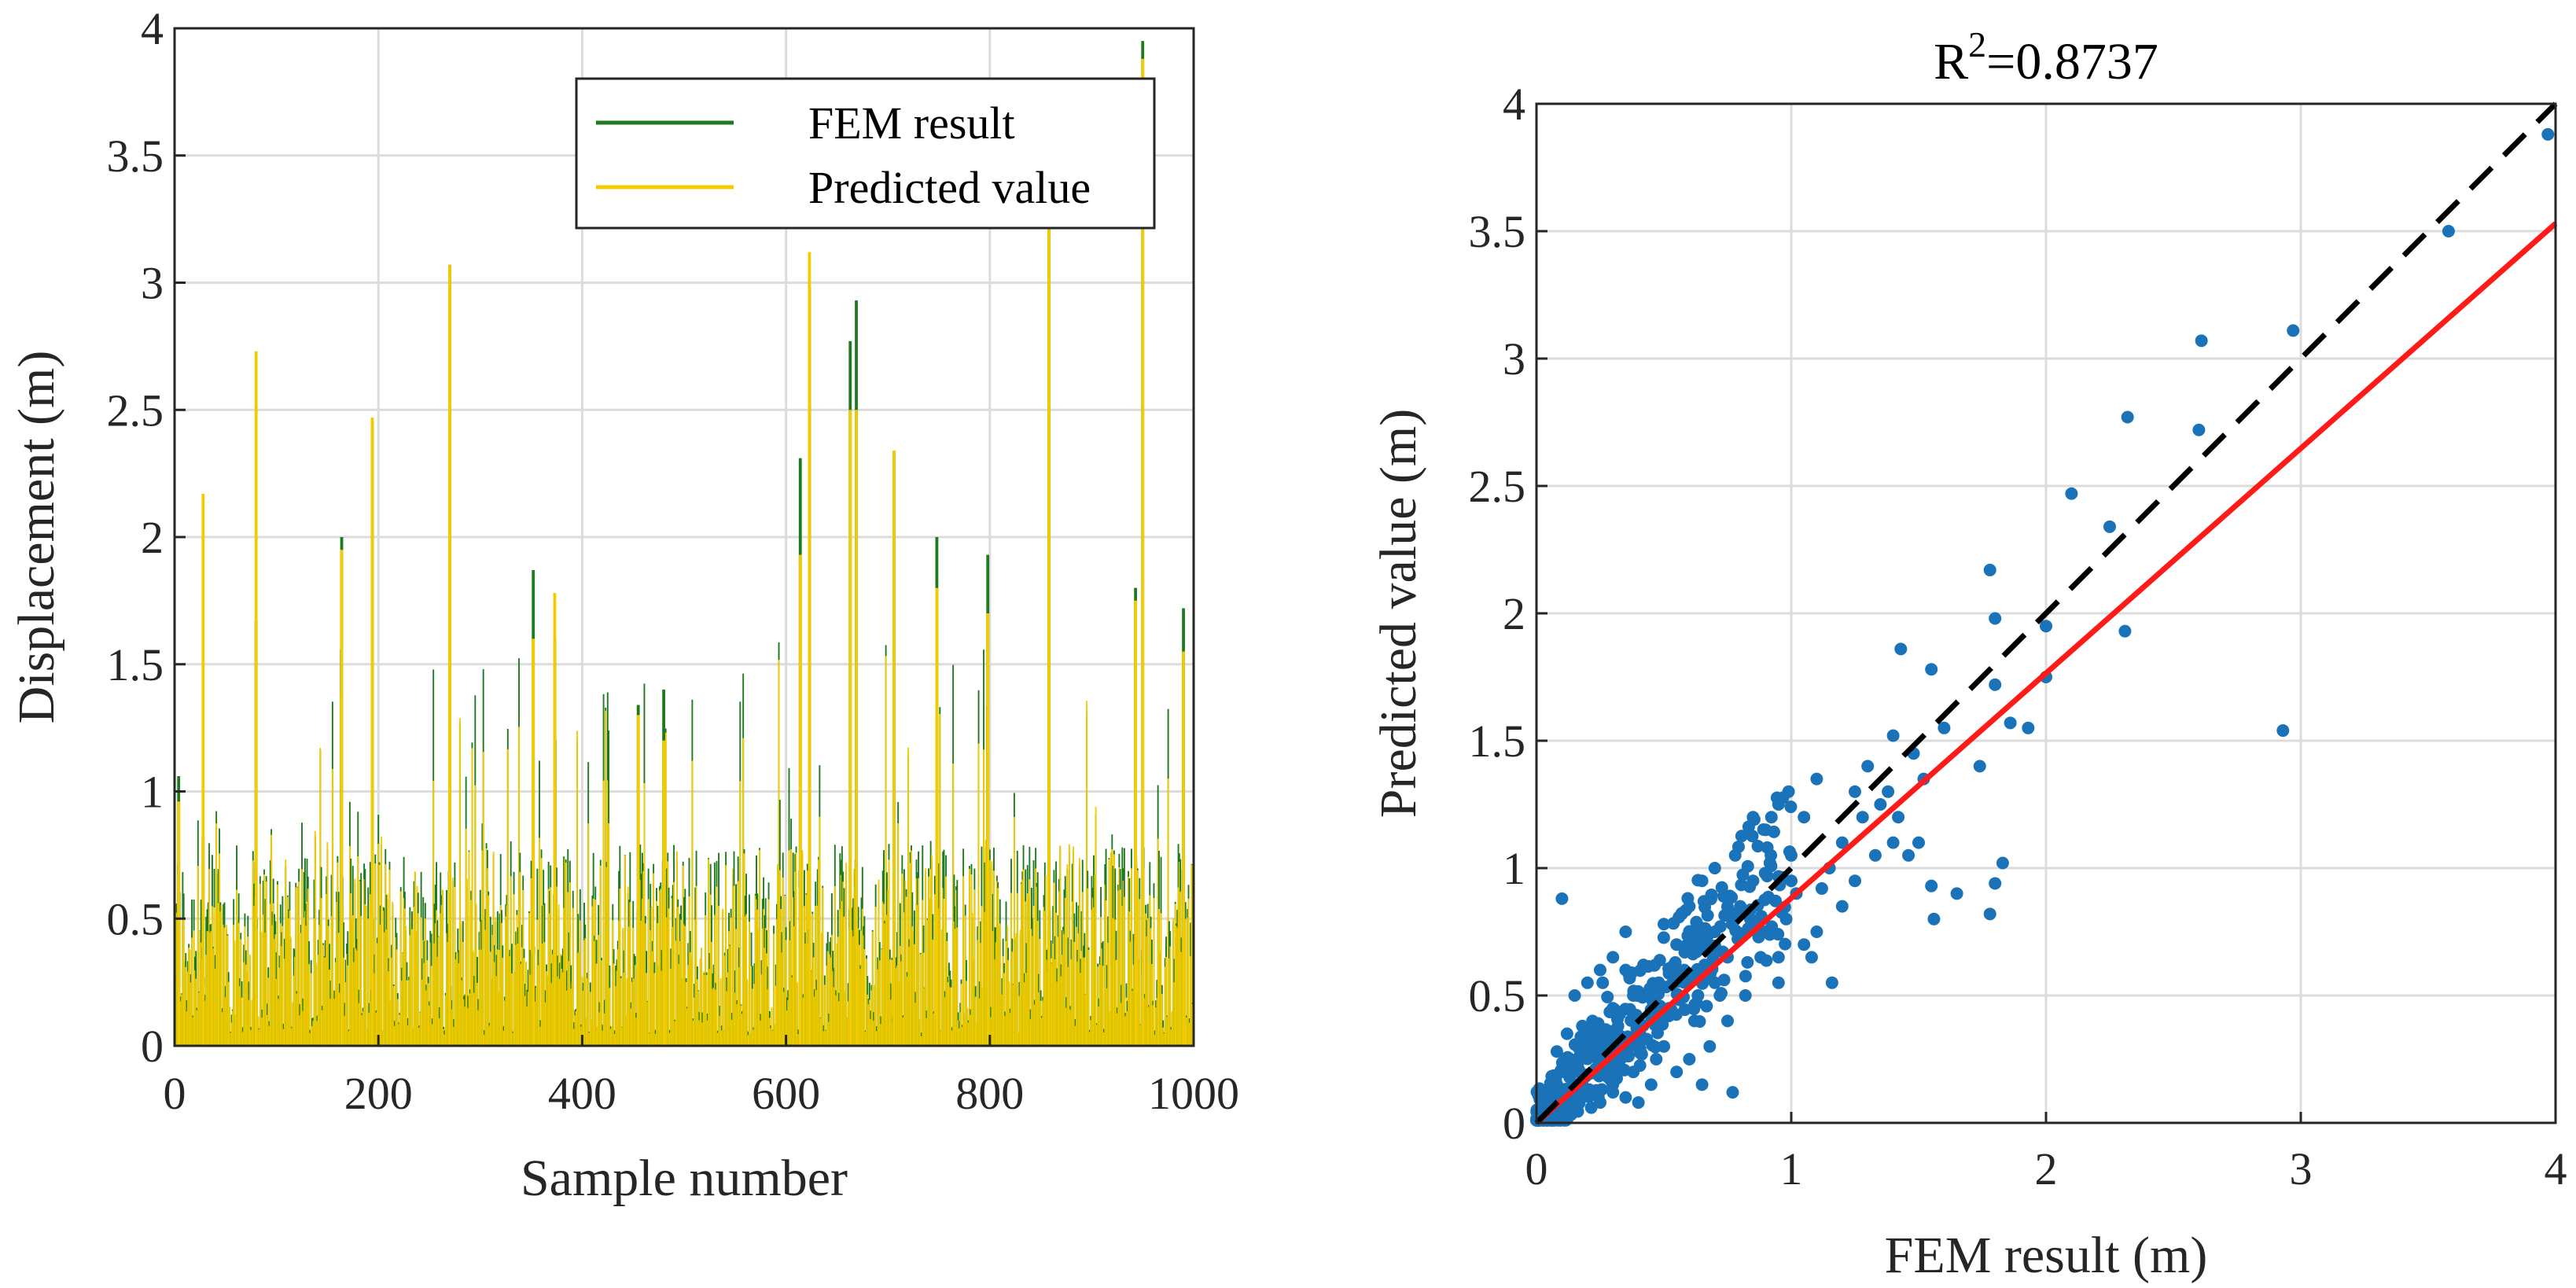  What do you see at coordinates (866, 154) in the screenshot?
I see `legend-box` at bounding box center [866, 154].